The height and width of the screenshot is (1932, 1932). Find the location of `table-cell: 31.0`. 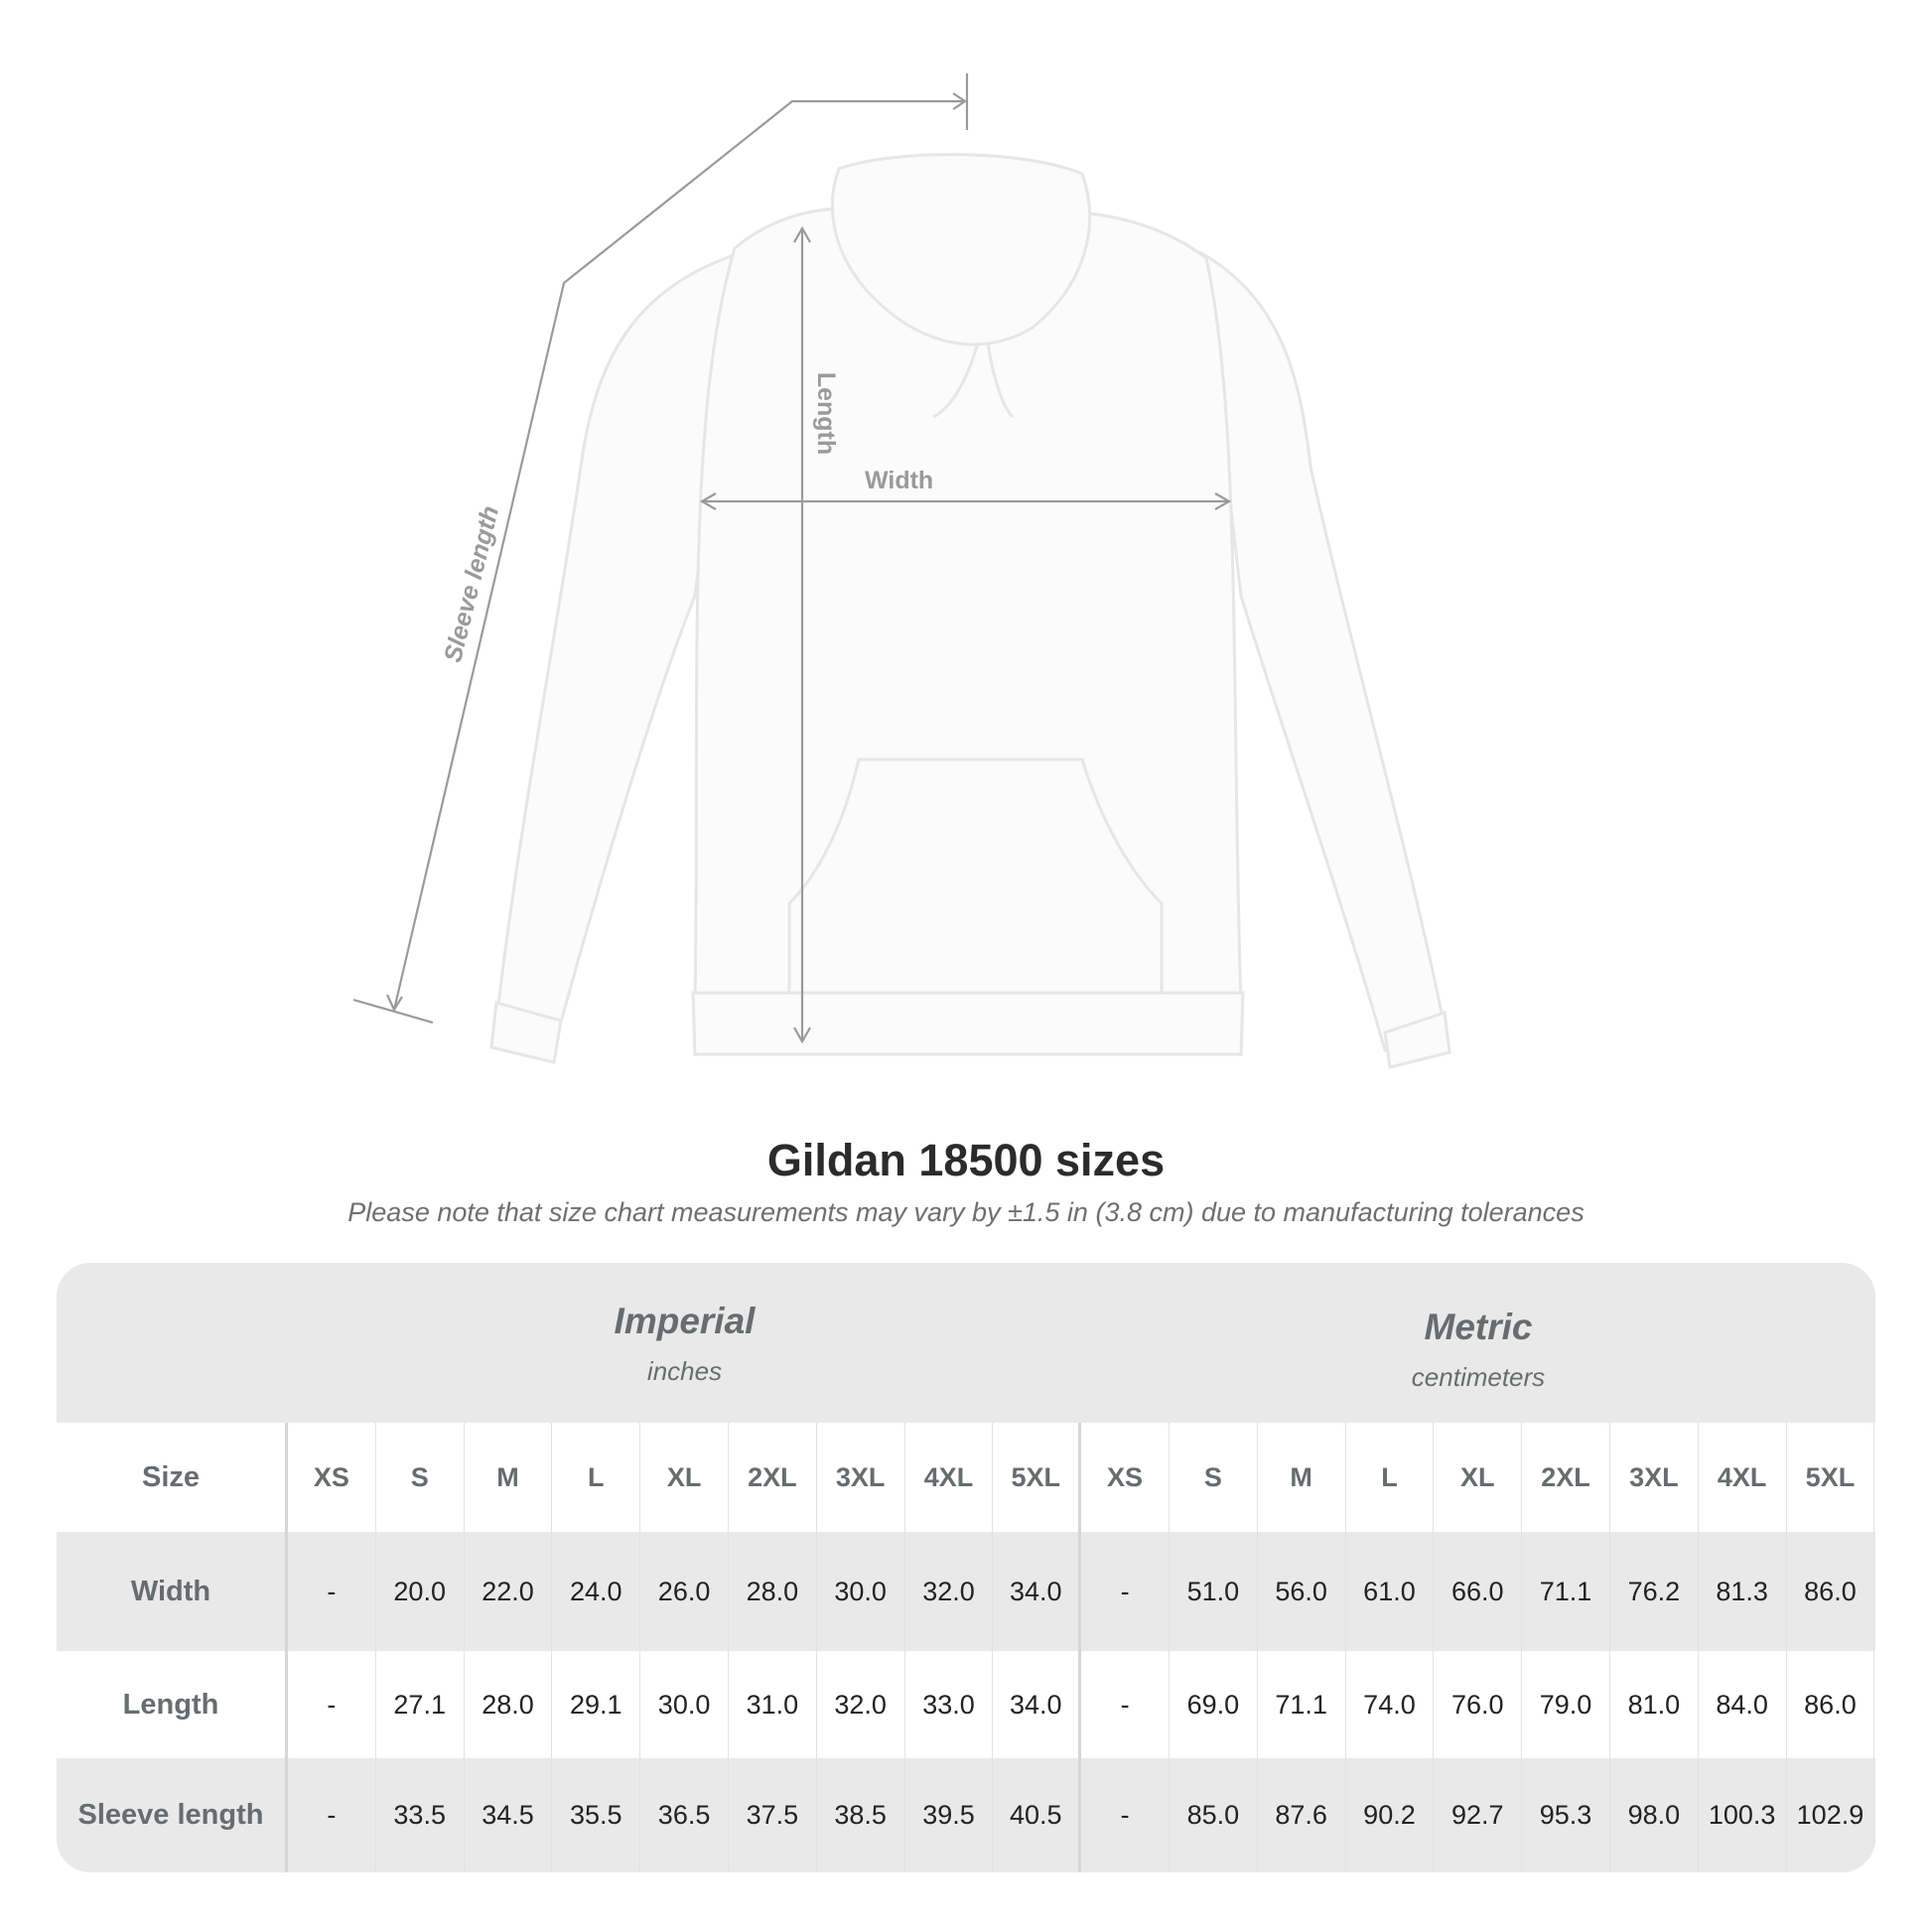

table-cell: 31.0 is located at coordinates (773, 1705).